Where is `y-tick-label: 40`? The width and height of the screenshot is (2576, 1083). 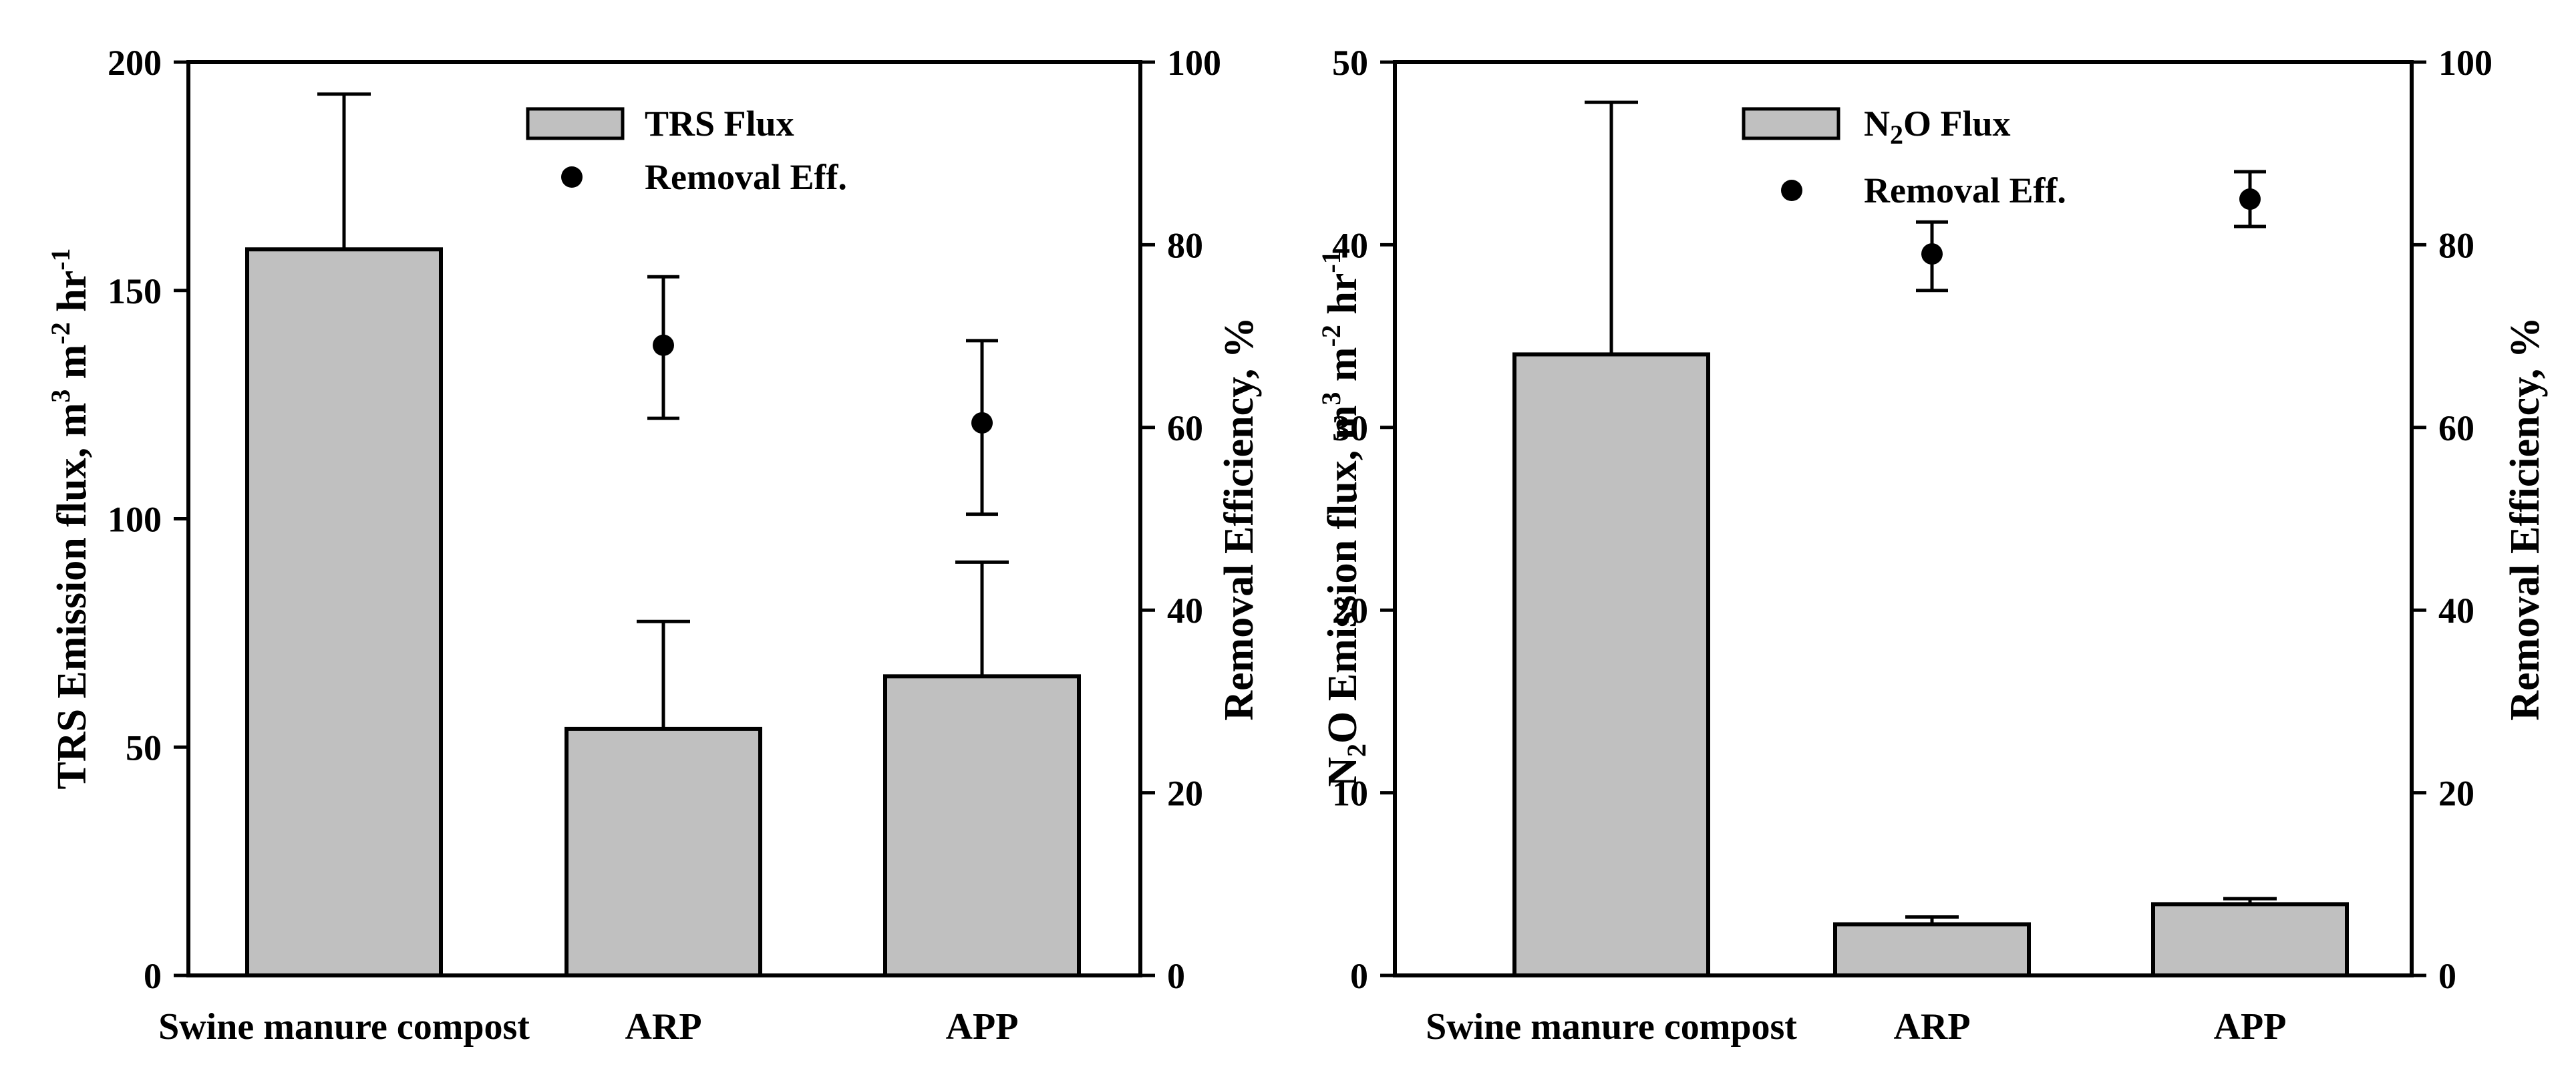 y-tick-label: 40 is located at coordinates (1350, 245).